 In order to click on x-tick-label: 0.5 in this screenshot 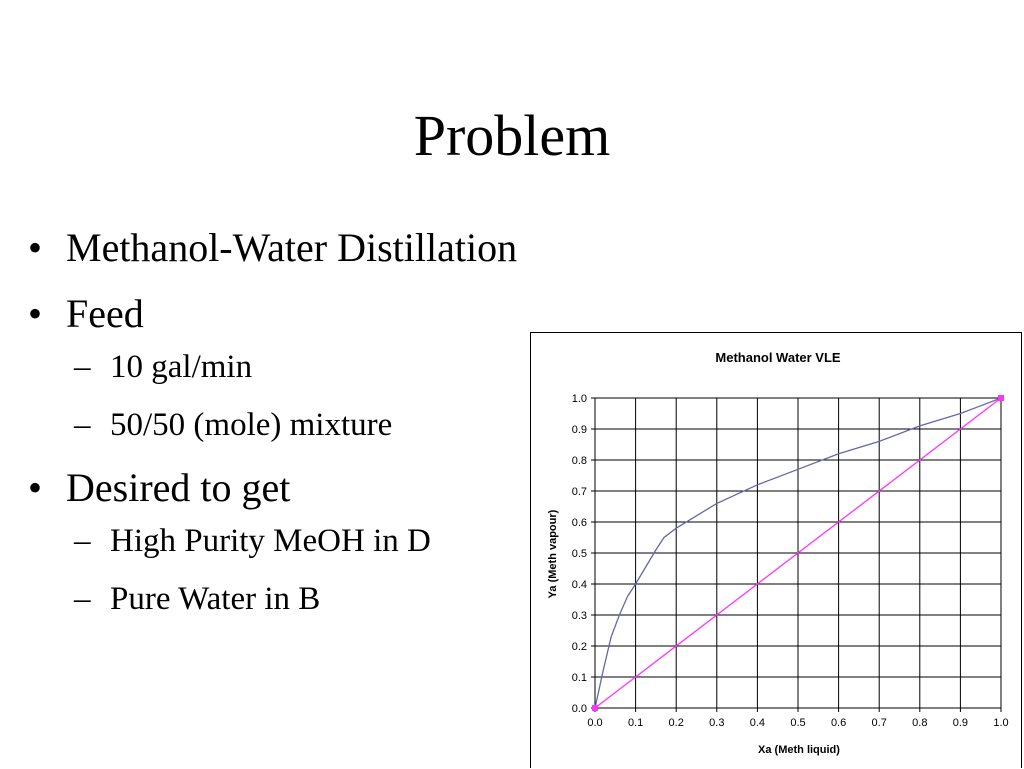, I will do `click(797, 723)`.